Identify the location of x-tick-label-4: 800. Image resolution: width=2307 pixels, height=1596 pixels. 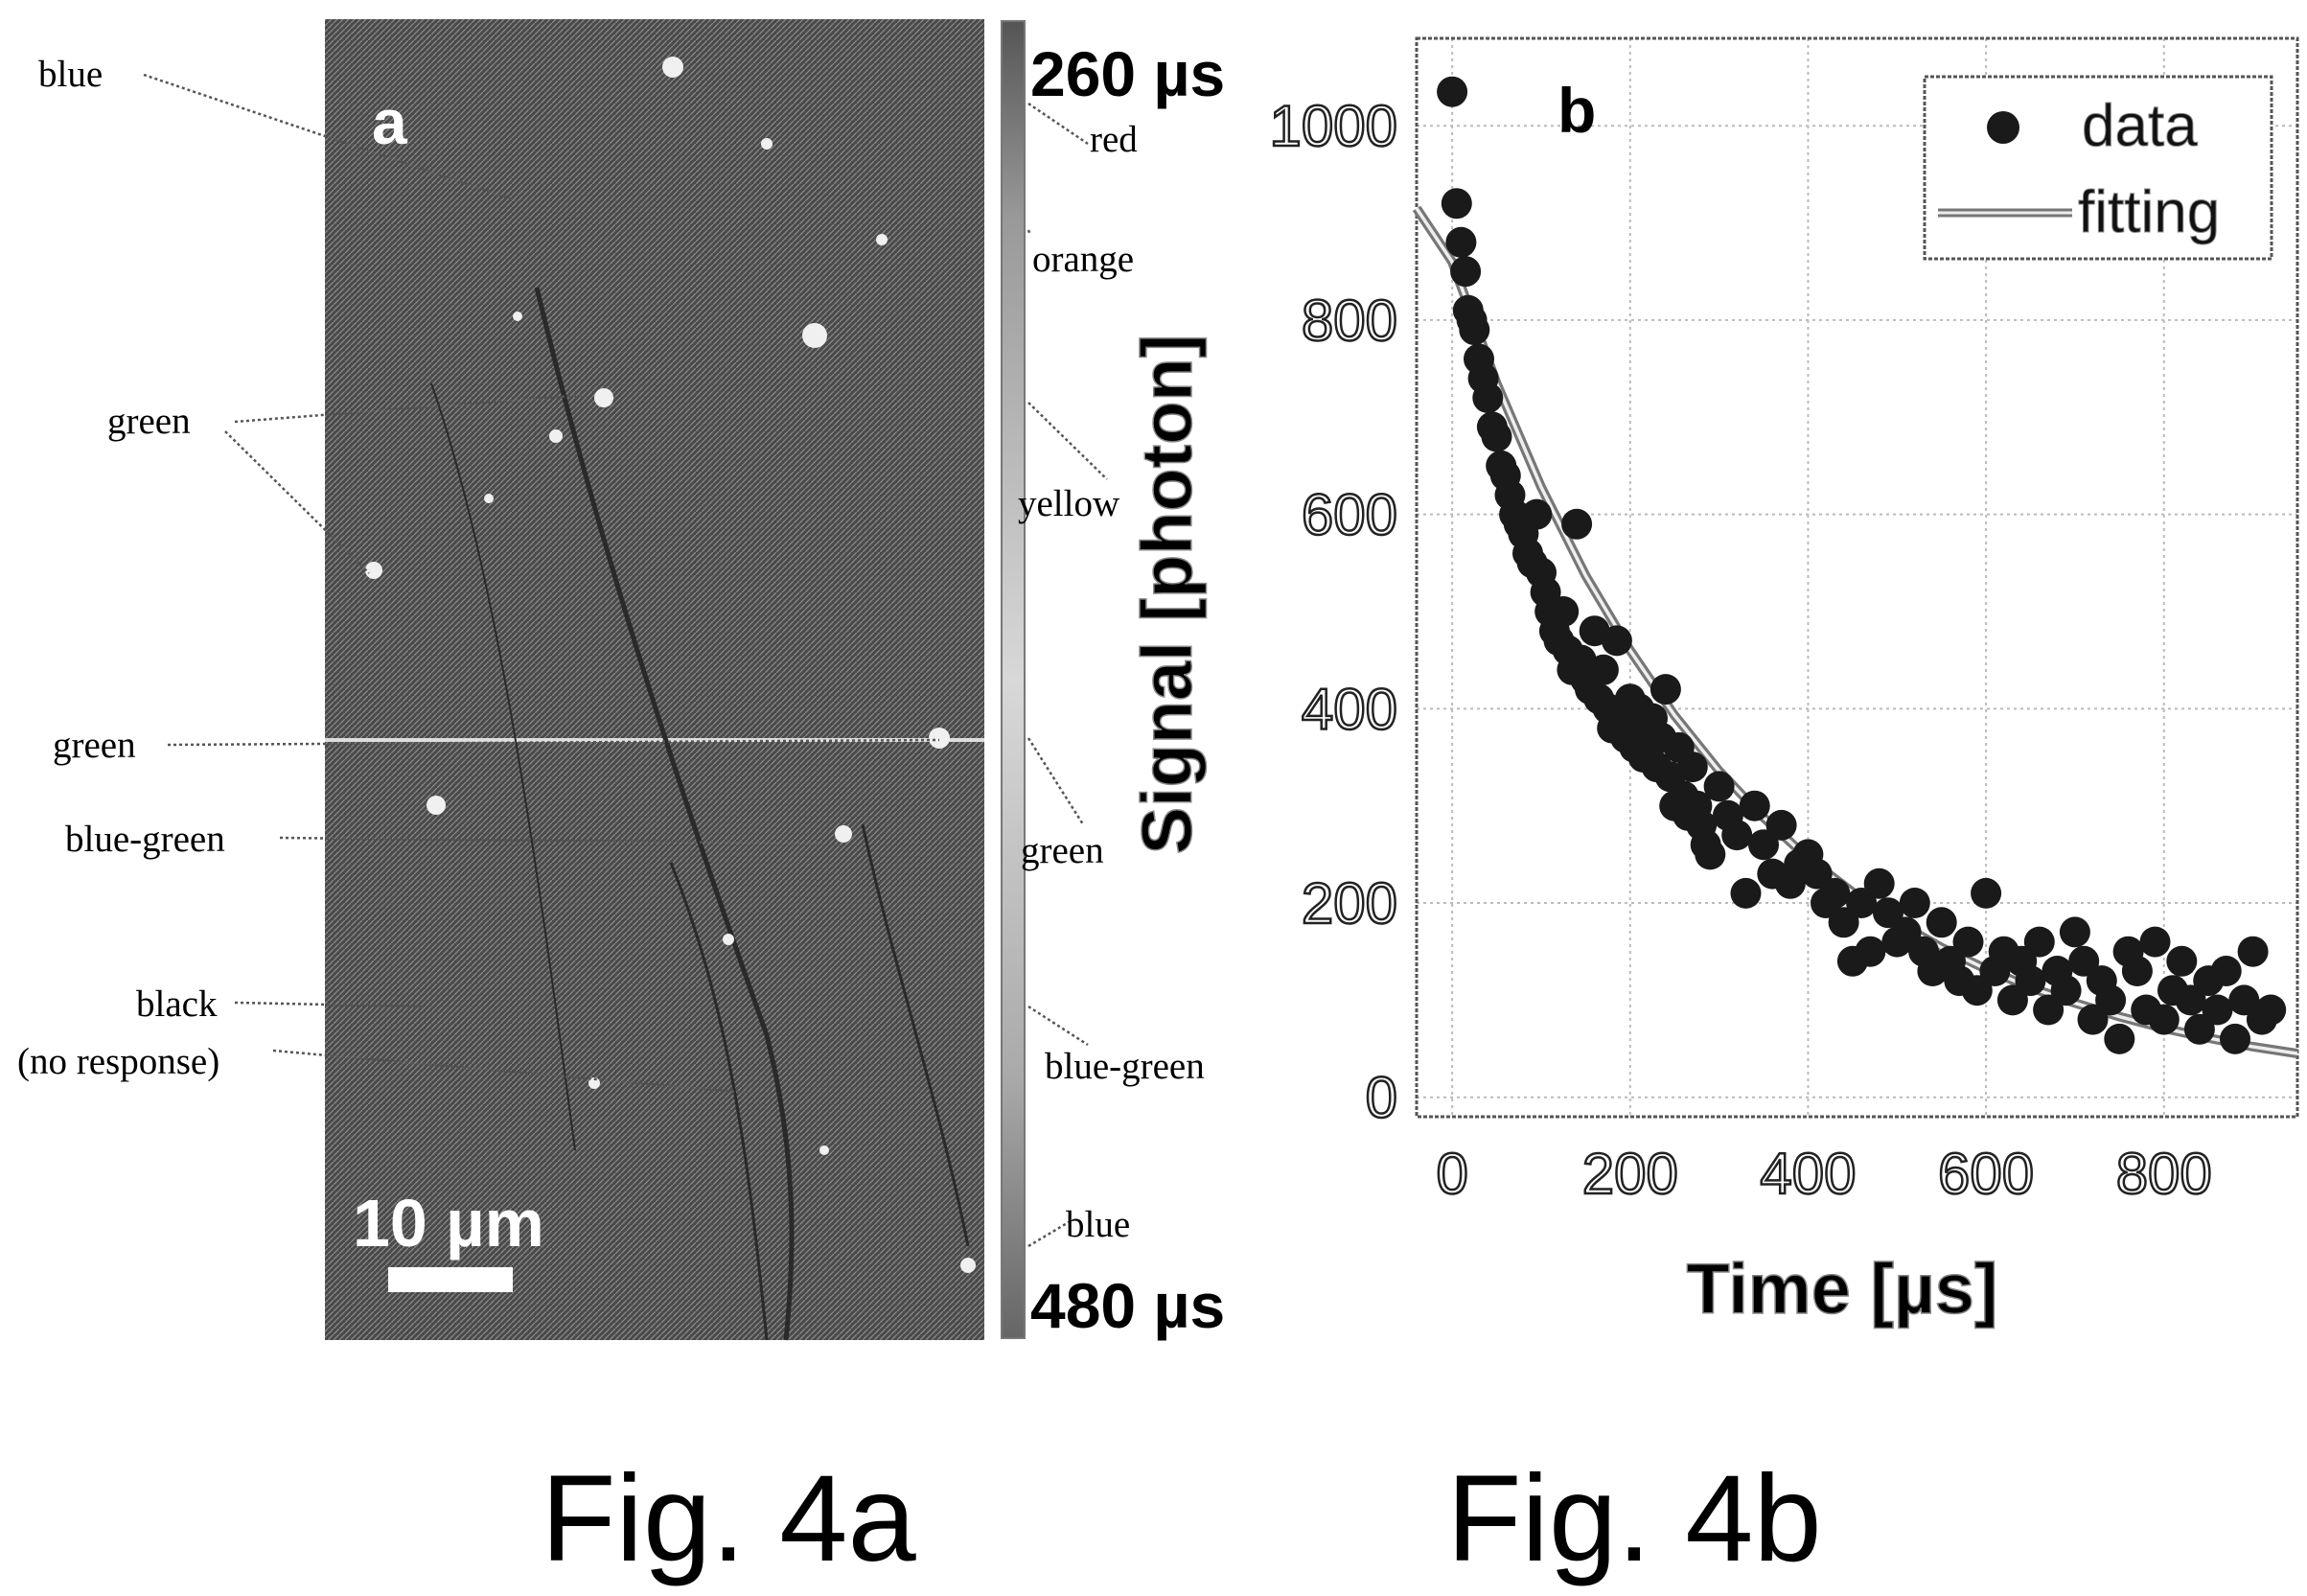
(2164, 1174).